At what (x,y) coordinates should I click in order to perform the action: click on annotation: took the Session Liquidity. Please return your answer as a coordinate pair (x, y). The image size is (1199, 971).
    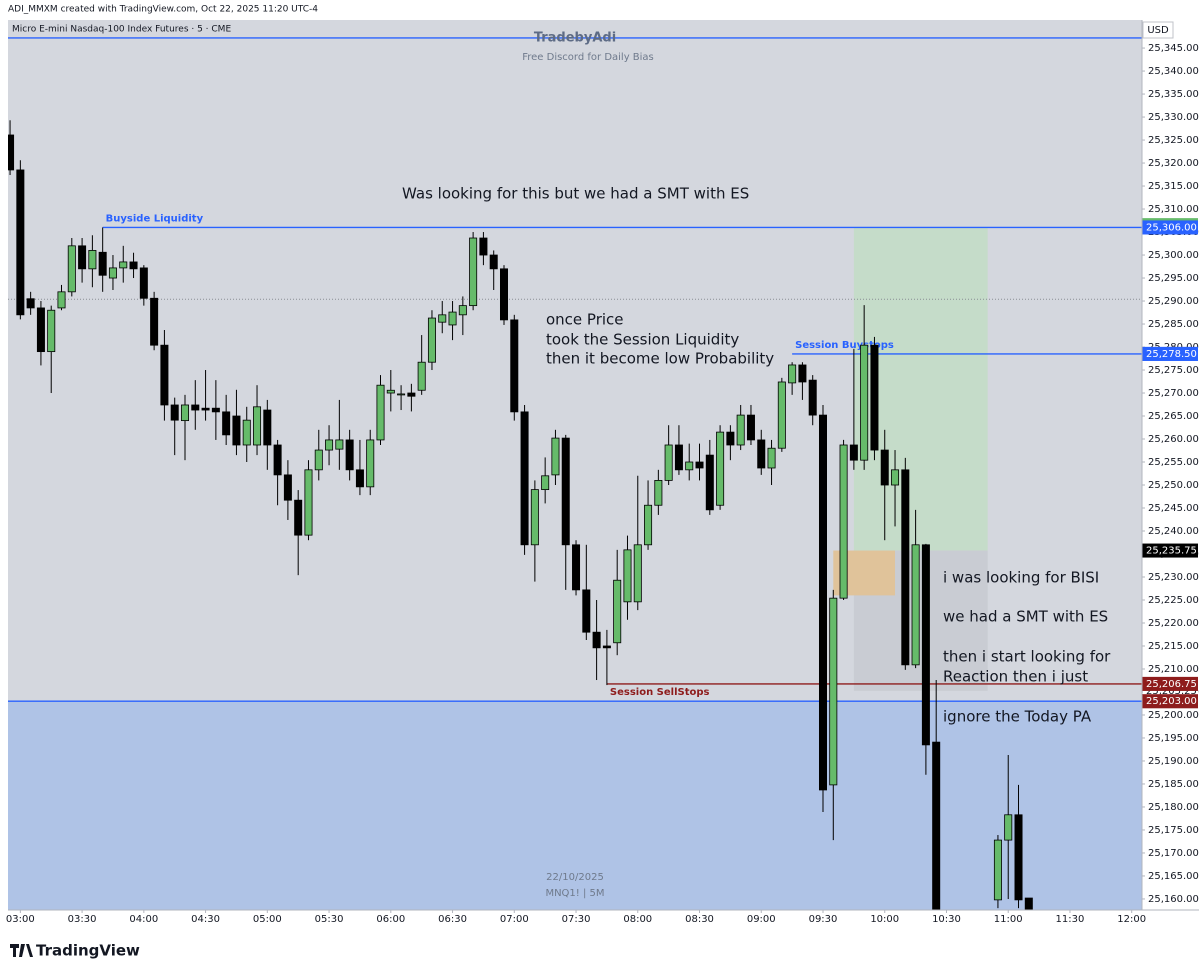
    Looking at the image, I should click on (642, 340).